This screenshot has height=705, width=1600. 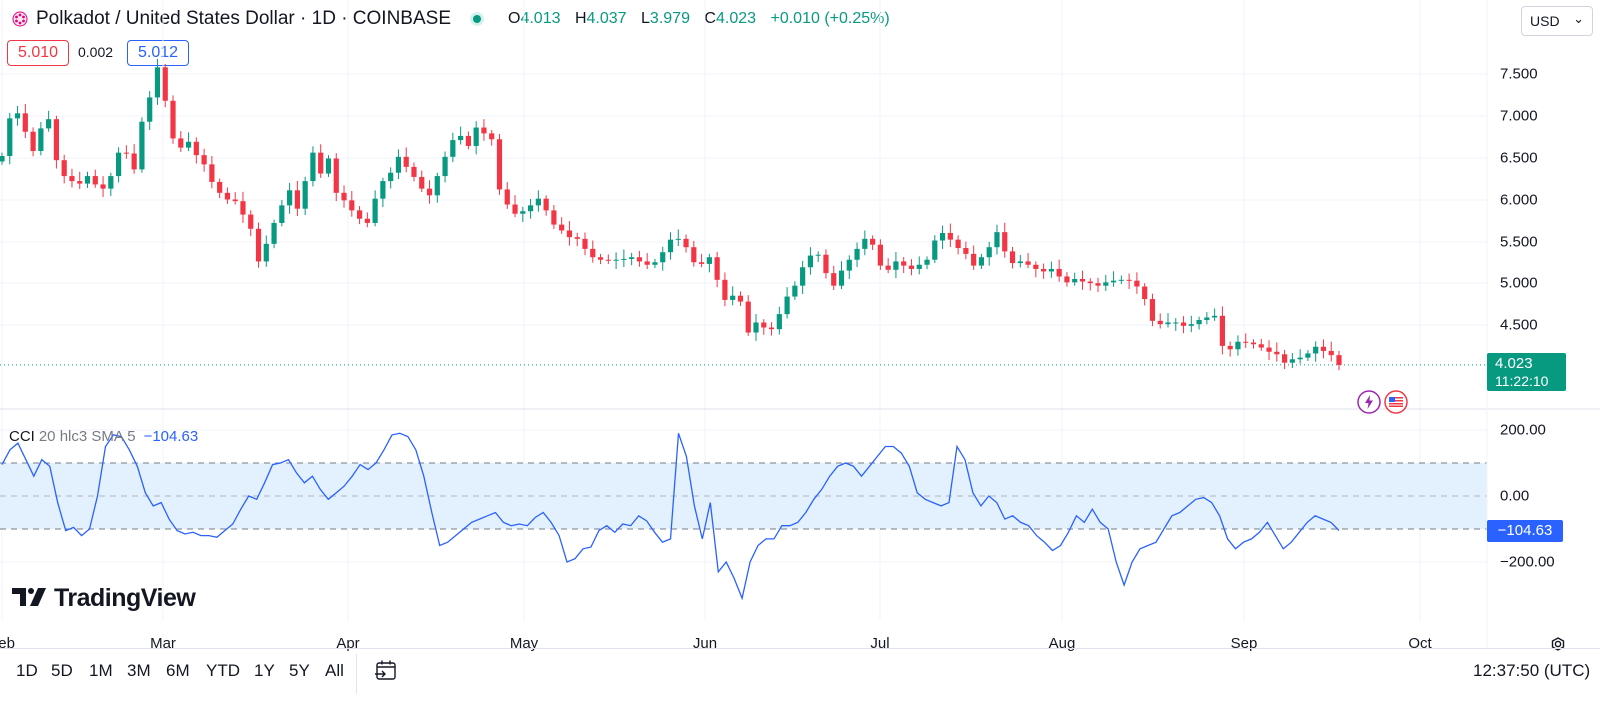 I want to click on sell-price-button: 5.010, so click(x=38, y=53).